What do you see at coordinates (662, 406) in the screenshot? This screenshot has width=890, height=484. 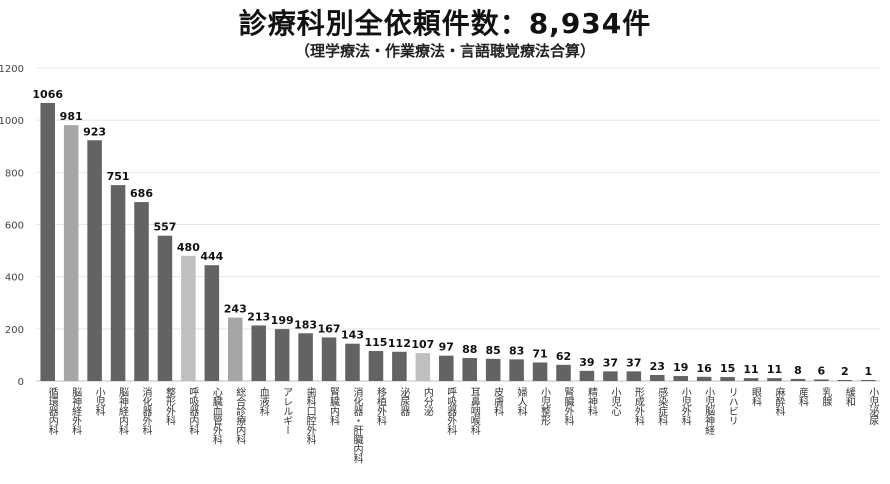 I see `x-tick-label: 感染症科` at bounding box center [662, 406].